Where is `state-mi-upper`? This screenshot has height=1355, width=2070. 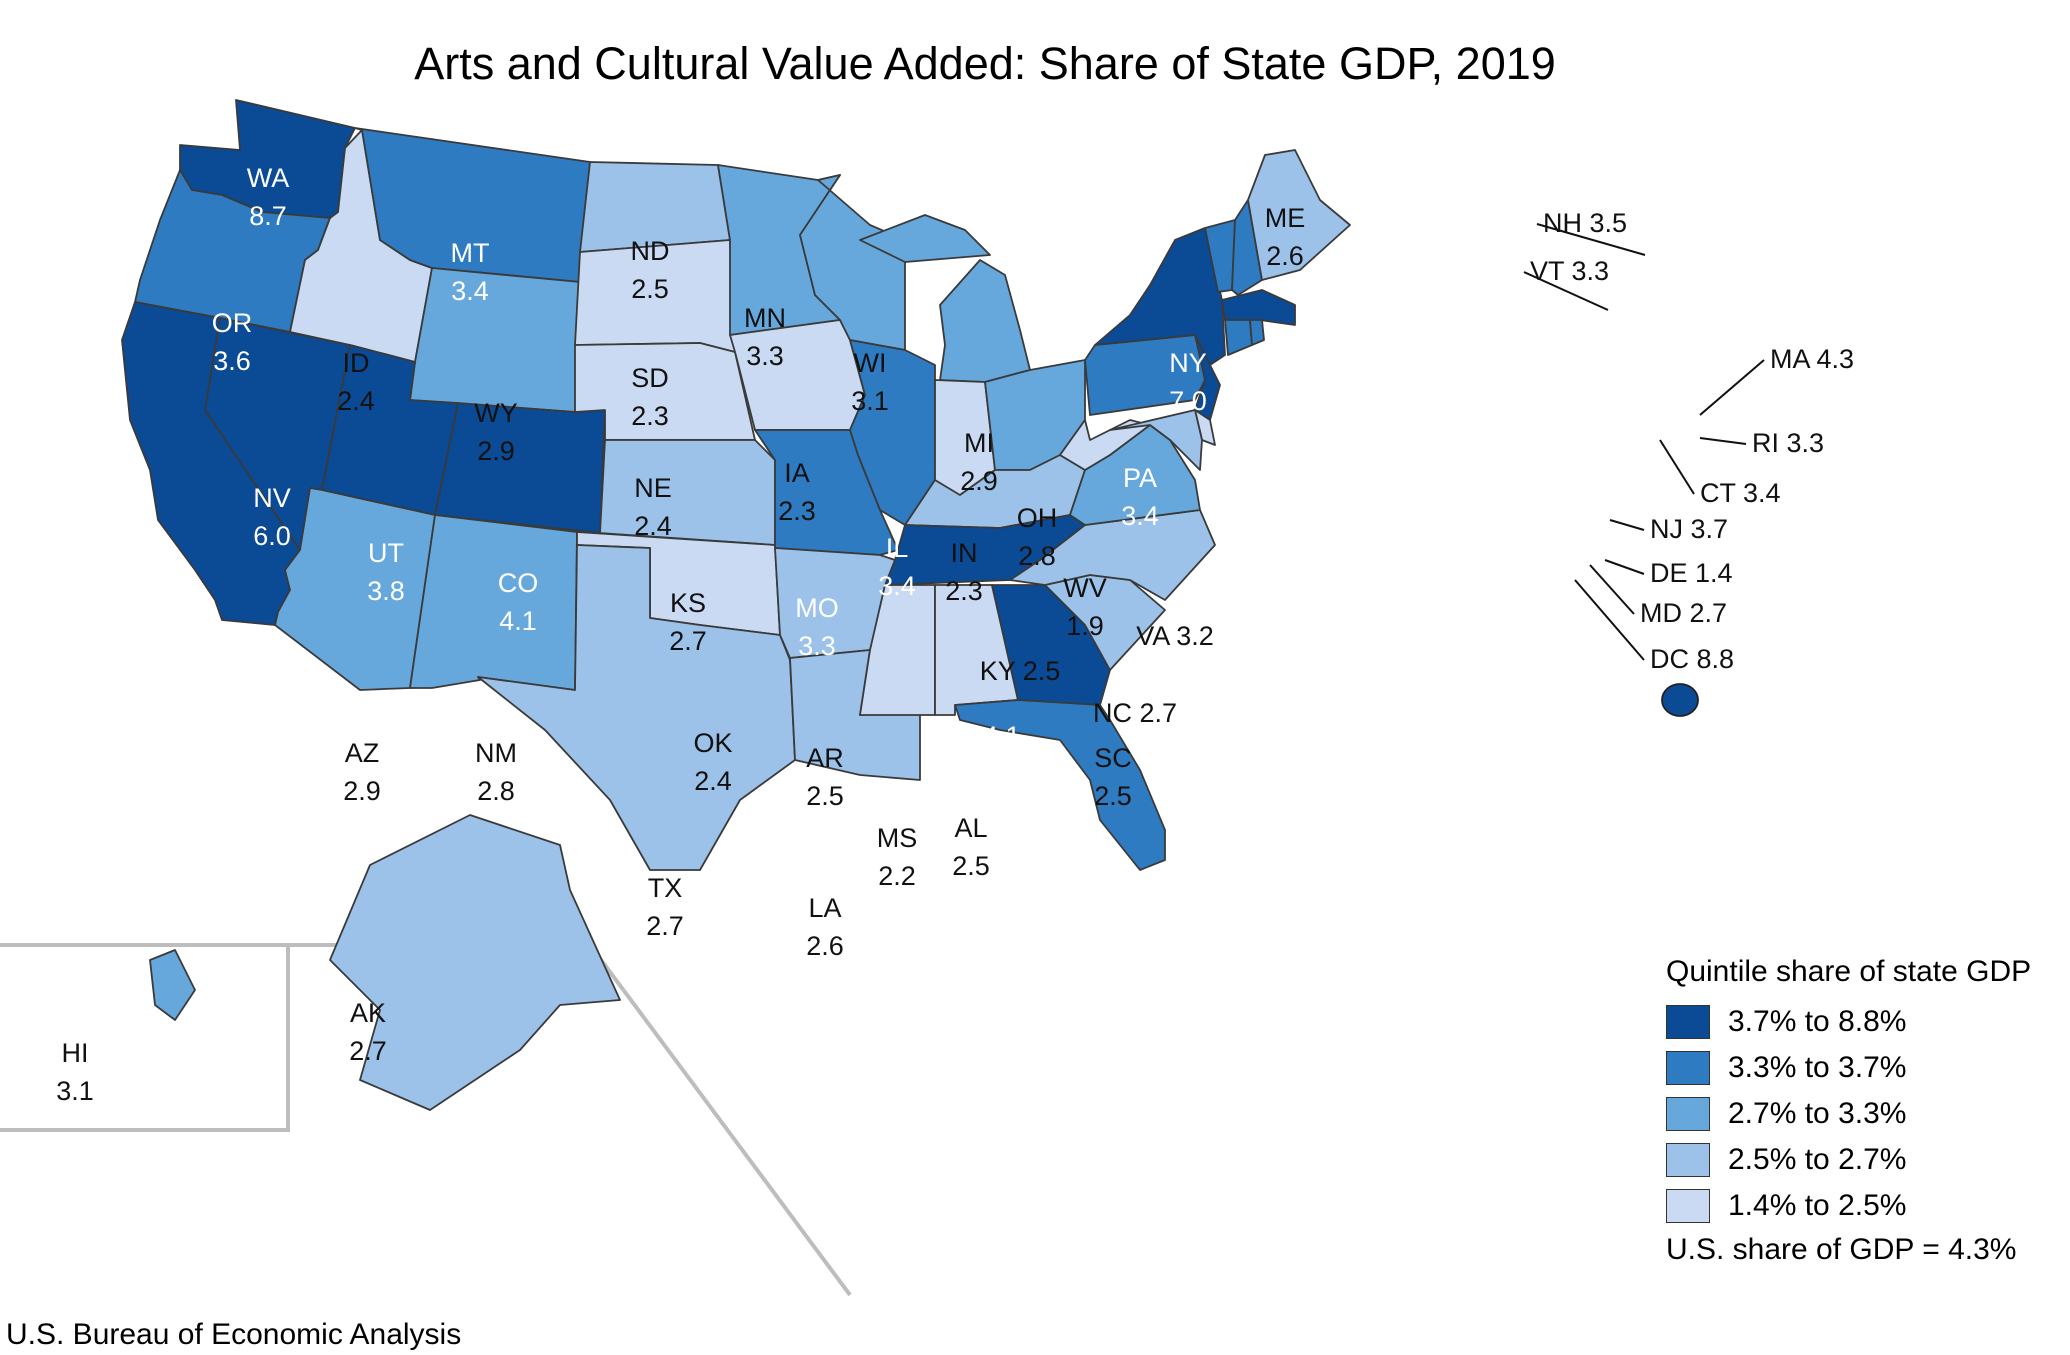 state-mi-upper is located at coordinates (925, 238).